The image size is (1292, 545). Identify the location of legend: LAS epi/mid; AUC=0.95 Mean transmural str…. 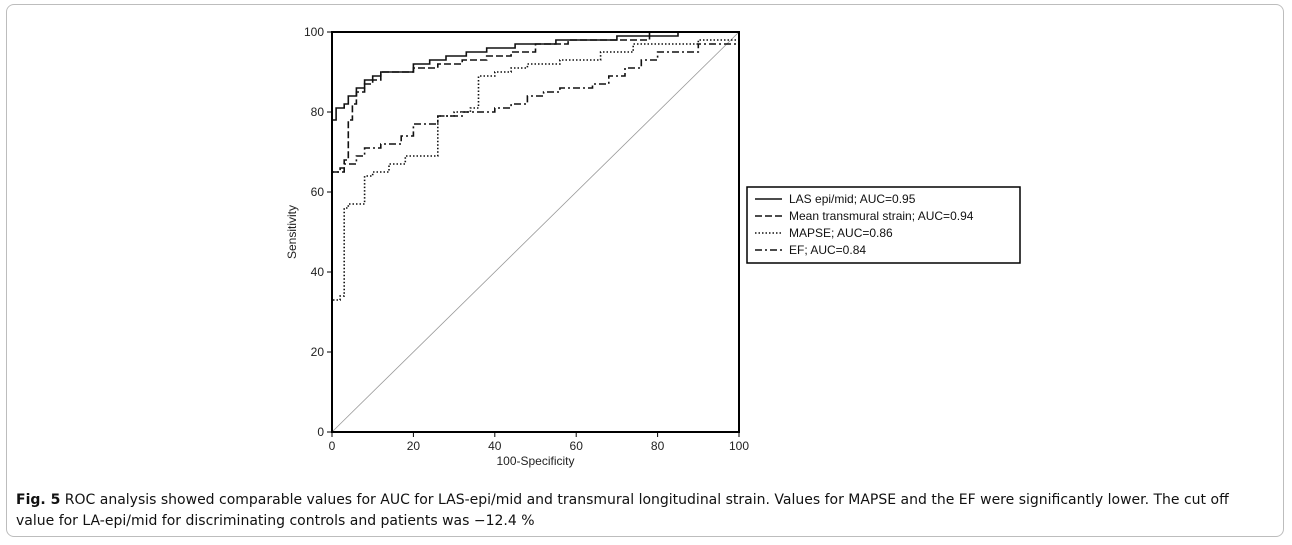
(883, 225).